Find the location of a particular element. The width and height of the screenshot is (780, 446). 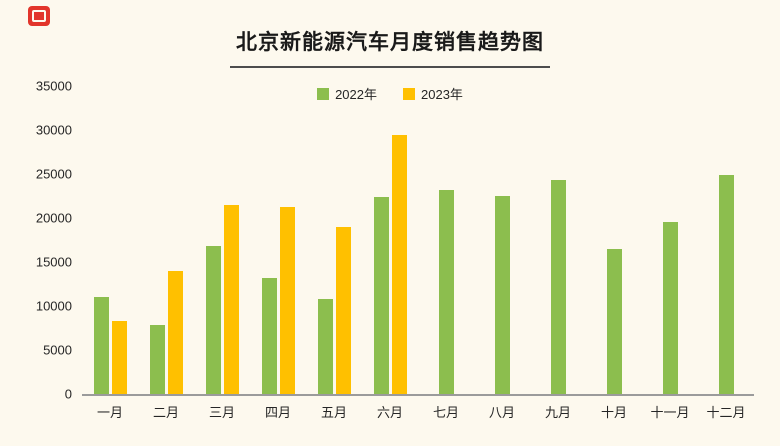

x-axis-tick-label: 三月 is located at coordinates (221, 412).